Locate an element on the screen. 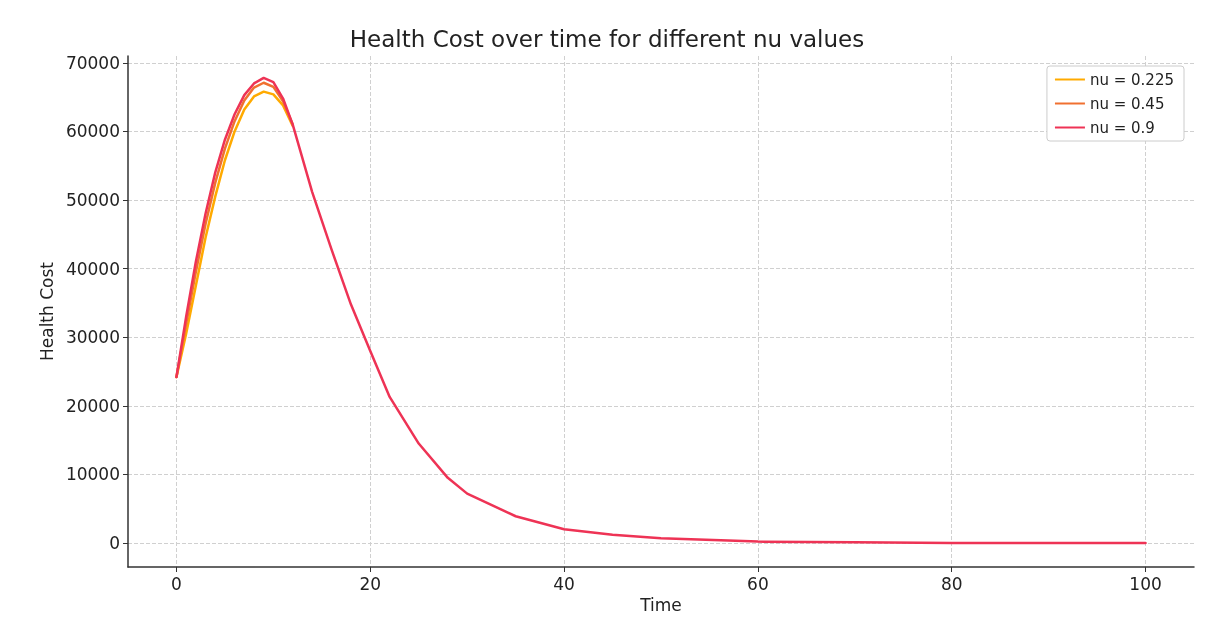 This screenshot has height=629, width=1214. x-tick-label: 20 is located at coordinates (370, 583).